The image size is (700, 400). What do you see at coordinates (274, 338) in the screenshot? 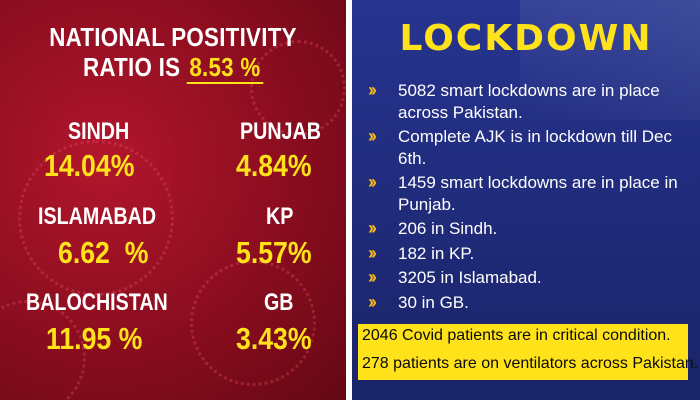
I see `region-value-gb: 3.43%` at bounding box center [274, 338].